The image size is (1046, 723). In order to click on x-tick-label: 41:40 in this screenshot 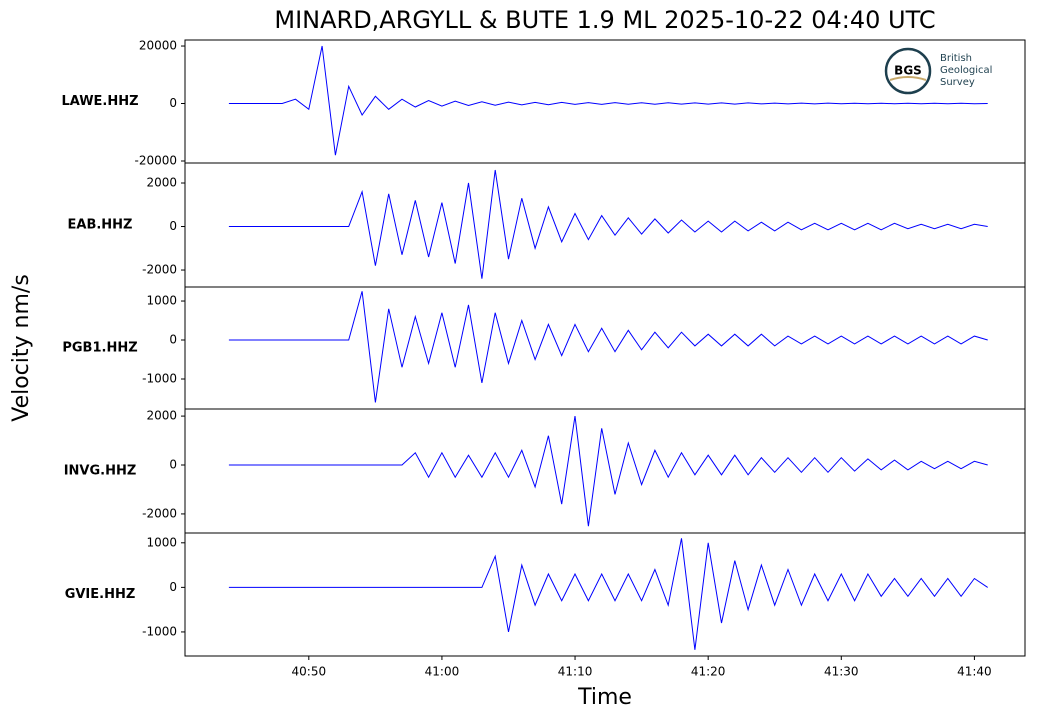, I will do `click(974, 672)`.